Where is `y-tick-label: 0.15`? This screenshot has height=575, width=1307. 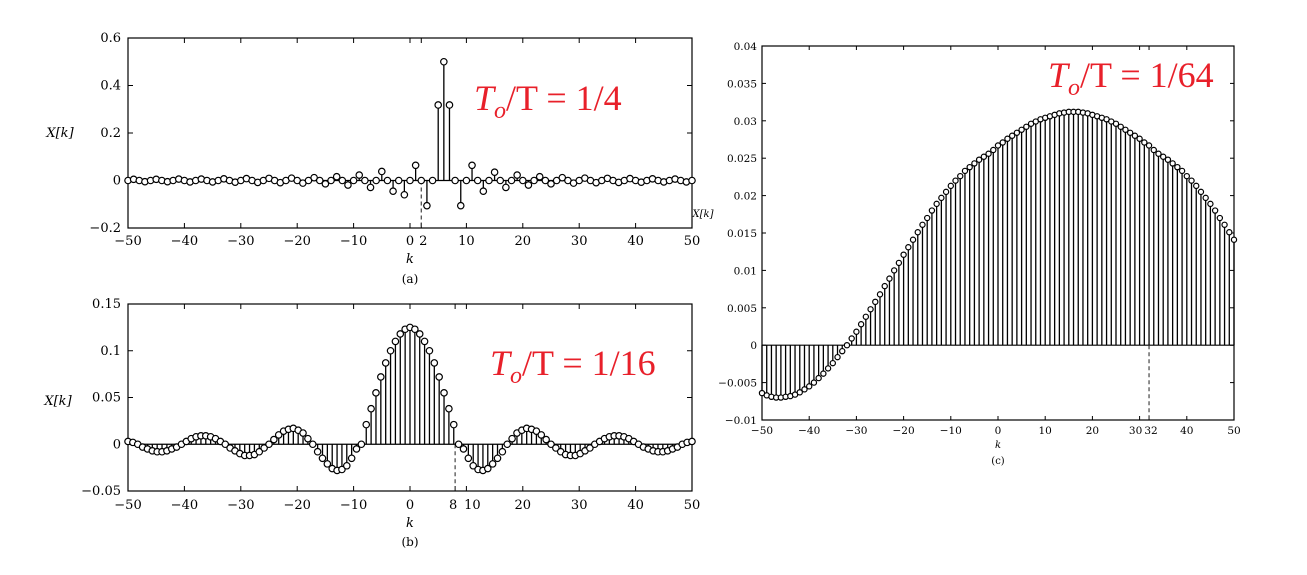 y-tick-label: 0.15 is located at coordinates (106, 304).